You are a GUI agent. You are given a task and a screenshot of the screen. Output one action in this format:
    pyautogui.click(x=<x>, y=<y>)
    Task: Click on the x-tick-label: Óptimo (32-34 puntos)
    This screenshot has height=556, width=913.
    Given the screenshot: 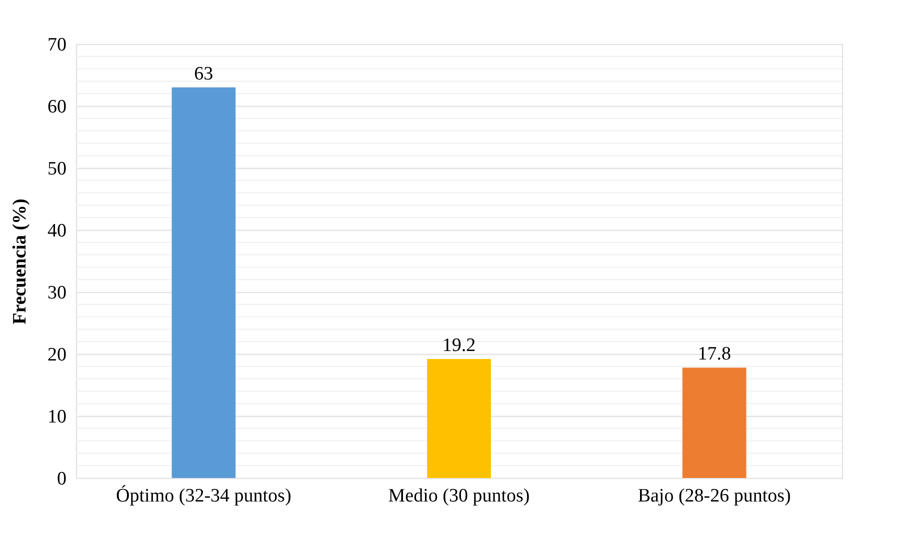 What is the action you would take?
    pyautogui.click(x=204, y=495)
    